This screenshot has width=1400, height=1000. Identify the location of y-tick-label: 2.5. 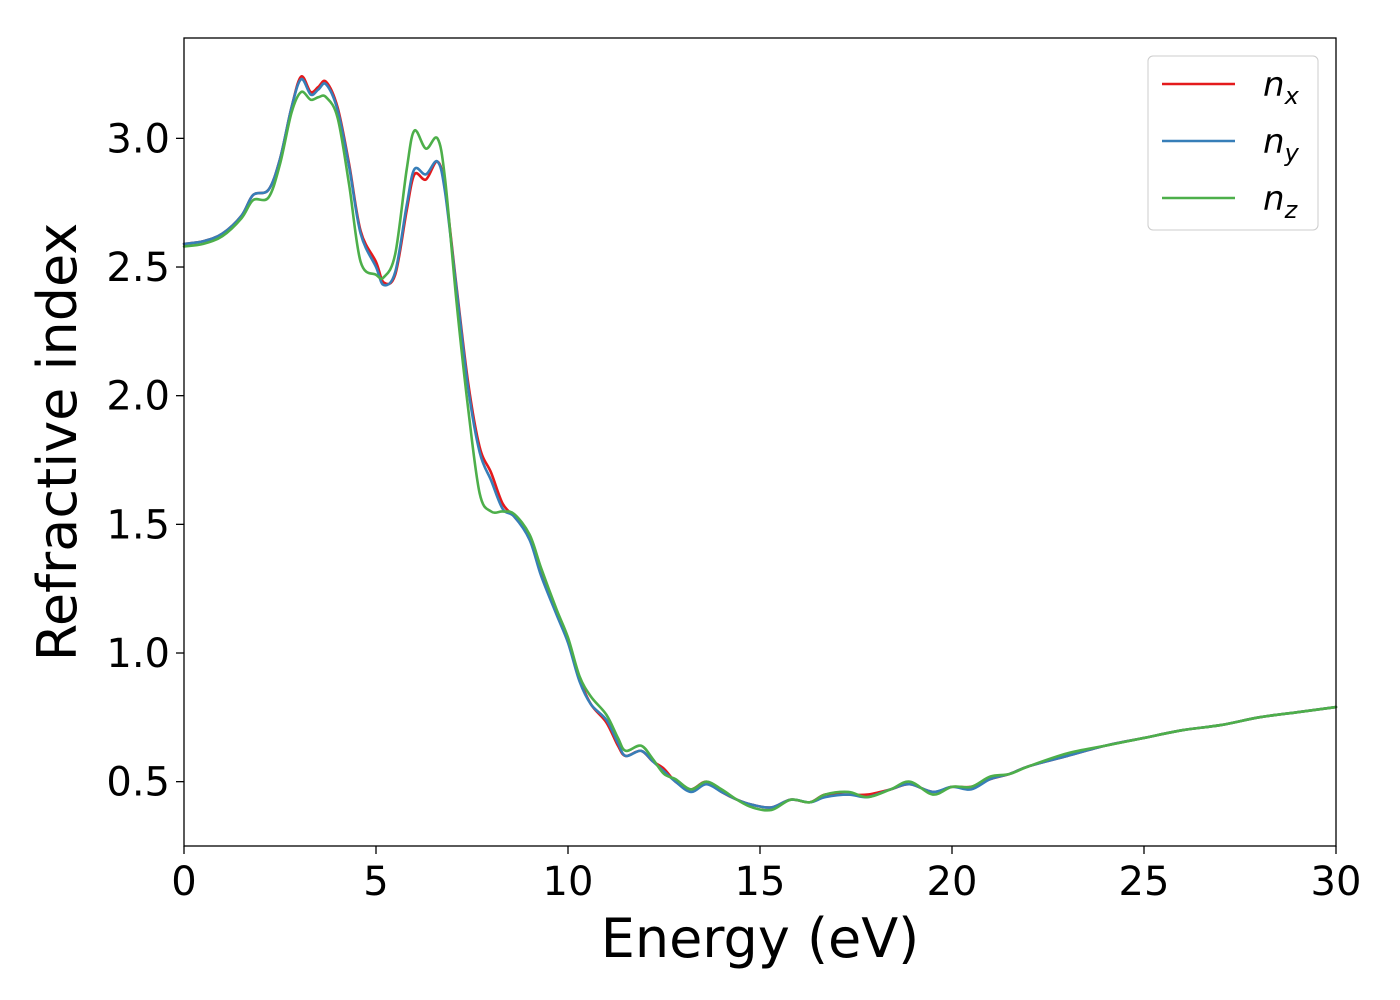
(138, 268).